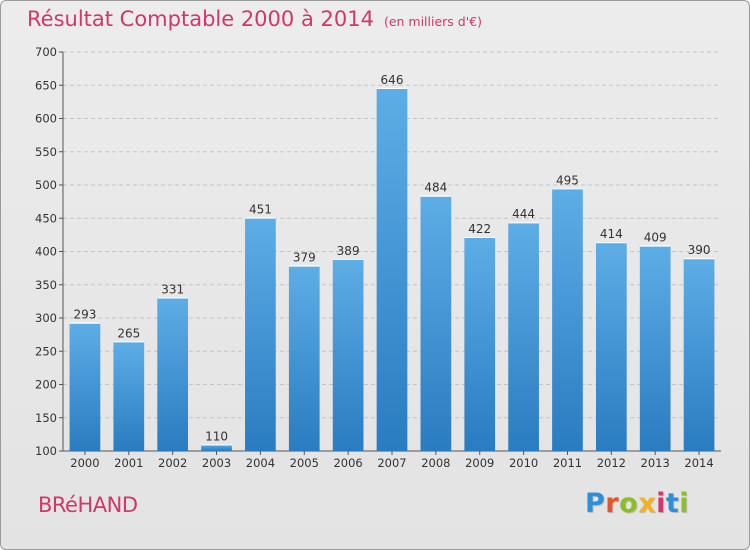 The image size is (750, 550). What do you see at coordinates (479, 463) in the screenshot?
I see `x-tick-label: 2009` at bounding box center [479, 463].